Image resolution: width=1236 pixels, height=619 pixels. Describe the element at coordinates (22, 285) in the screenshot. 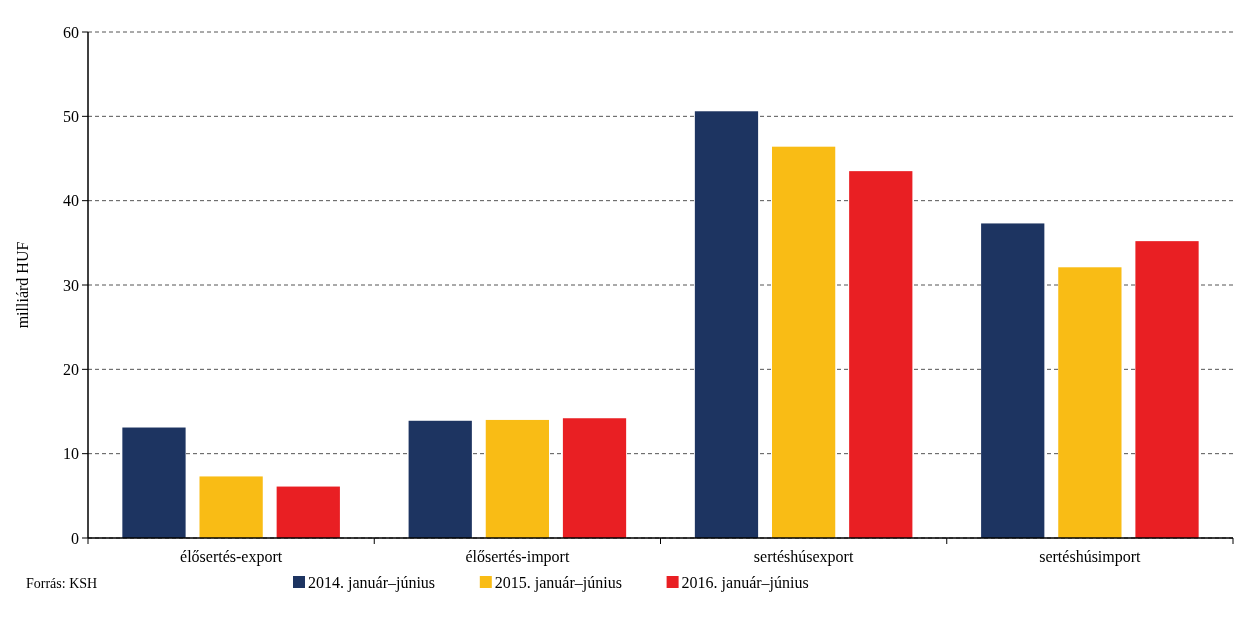

I see `y-axis-title: milliárd HUF` at that location.